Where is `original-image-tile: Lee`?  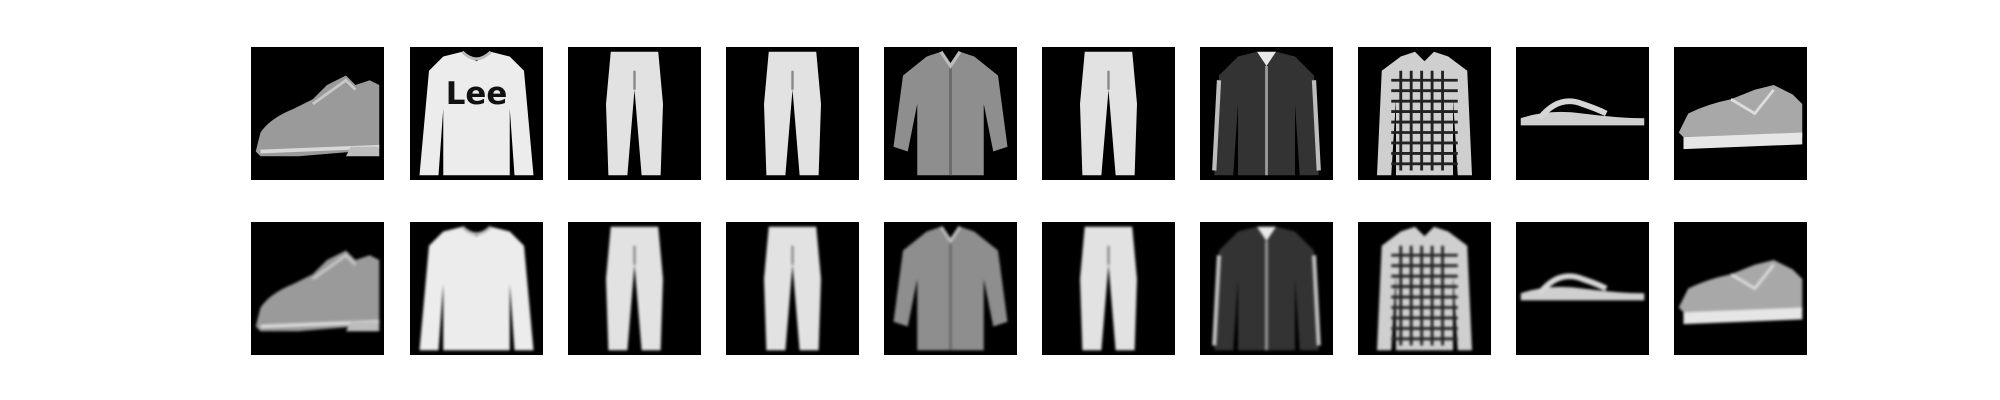
original-image-tile: Lee is located at coordinates (476, 113).